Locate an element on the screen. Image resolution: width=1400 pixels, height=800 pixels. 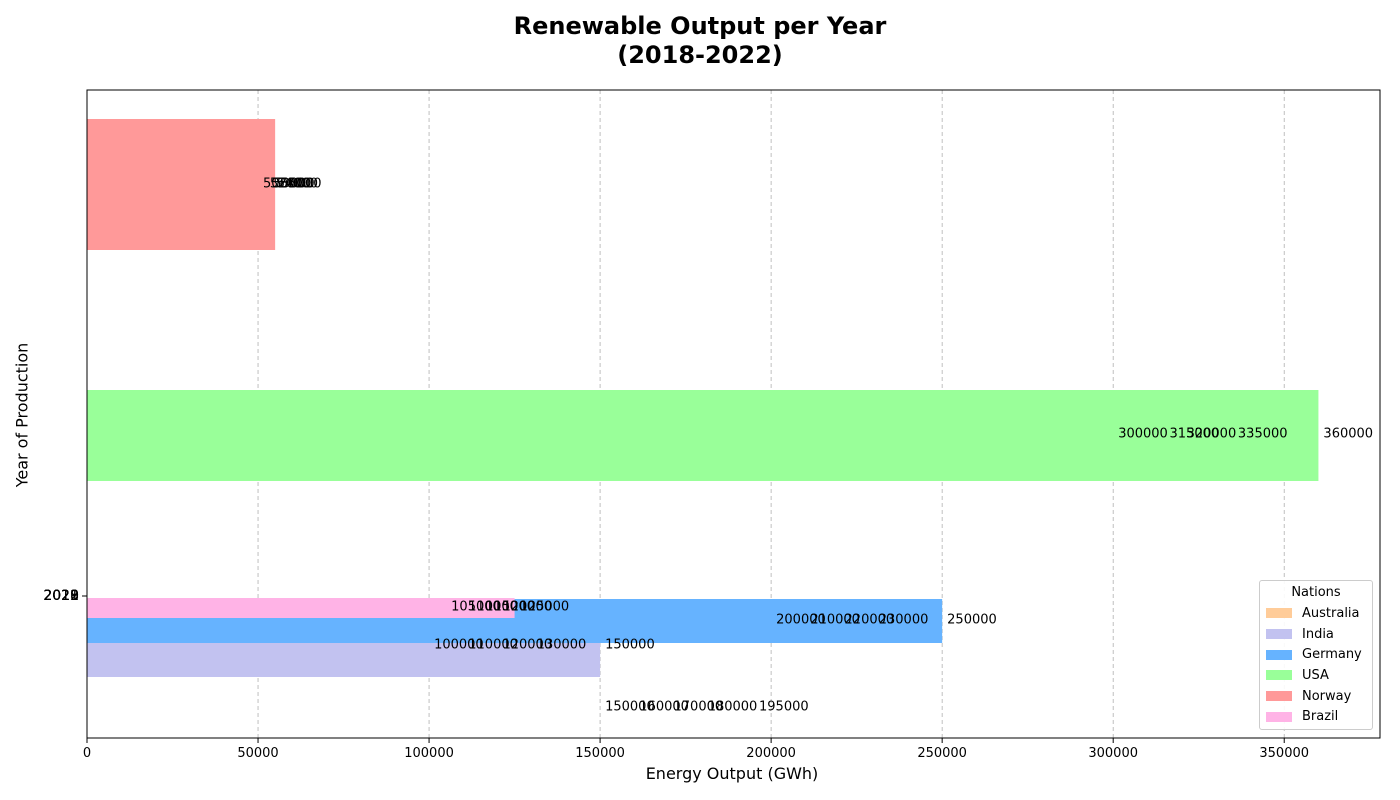
legend-items: Australia India Germany USA Norway Brazil is located at coordinates (1316, 665).